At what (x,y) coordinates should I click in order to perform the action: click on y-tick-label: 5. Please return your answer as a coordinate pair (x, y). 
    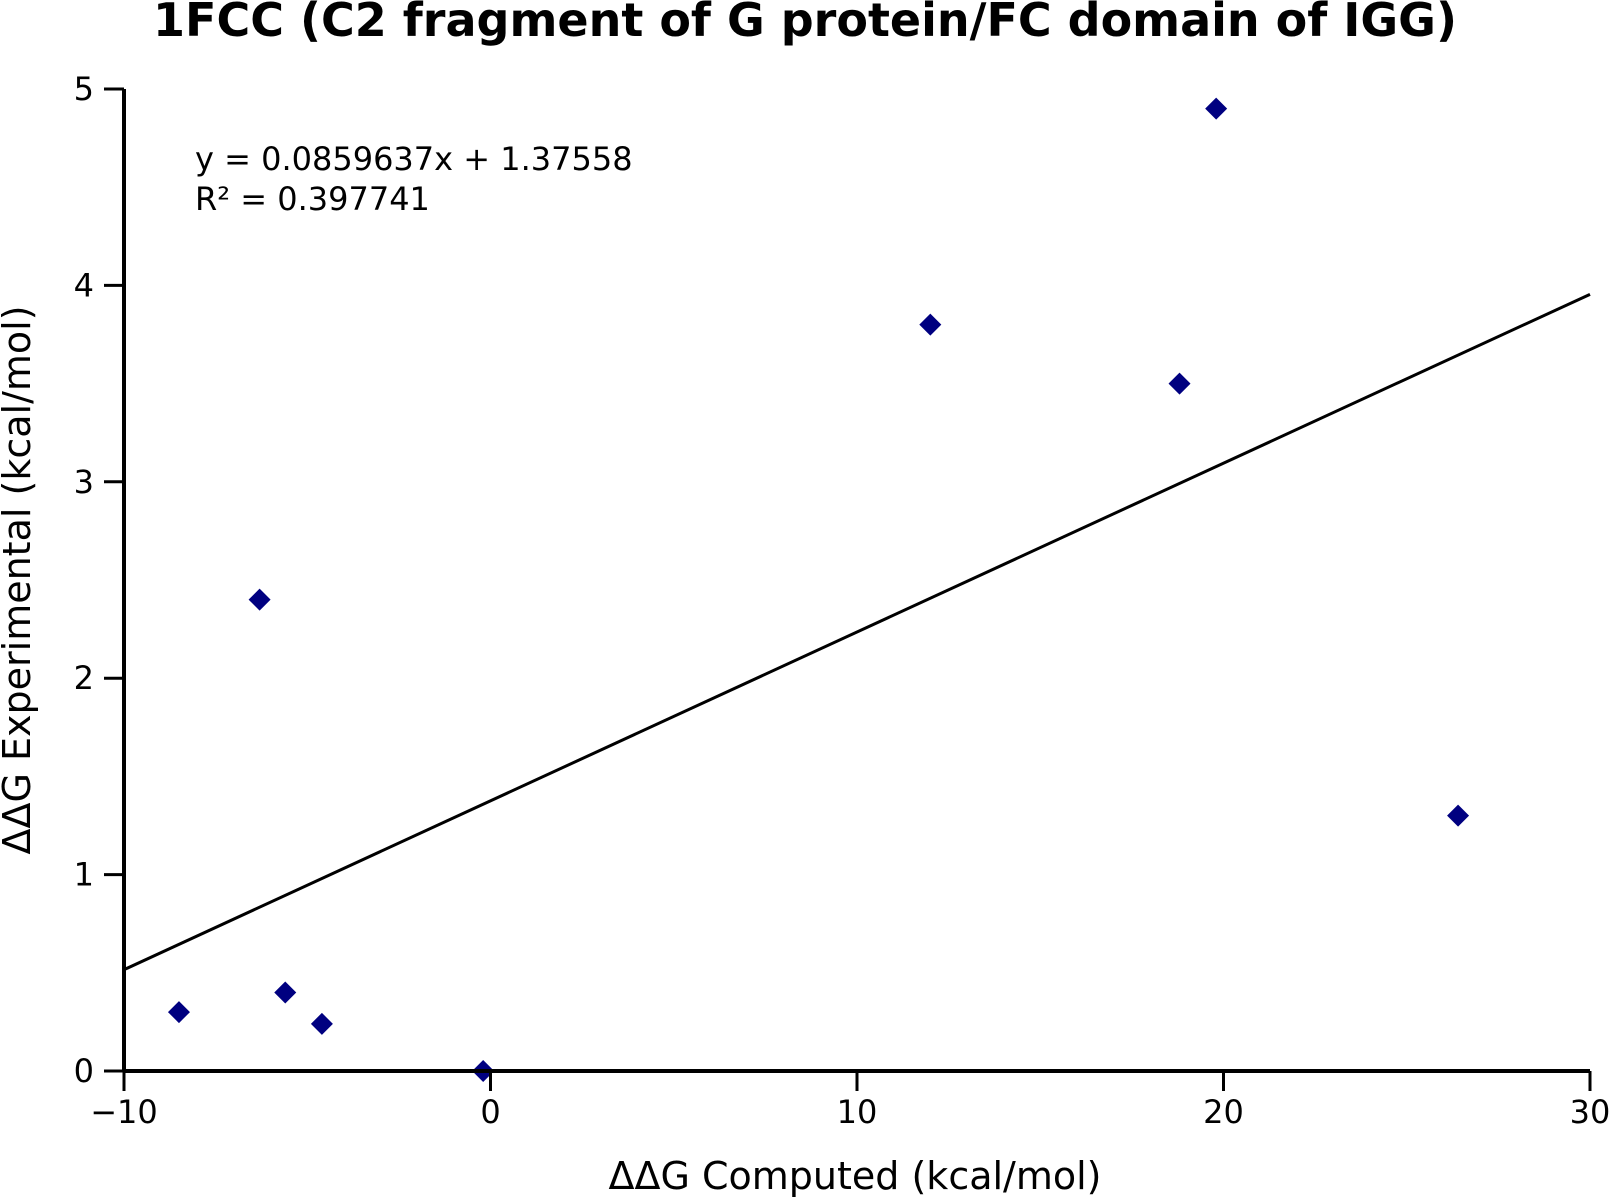
    Looking at the image, I should click on (84, 89).